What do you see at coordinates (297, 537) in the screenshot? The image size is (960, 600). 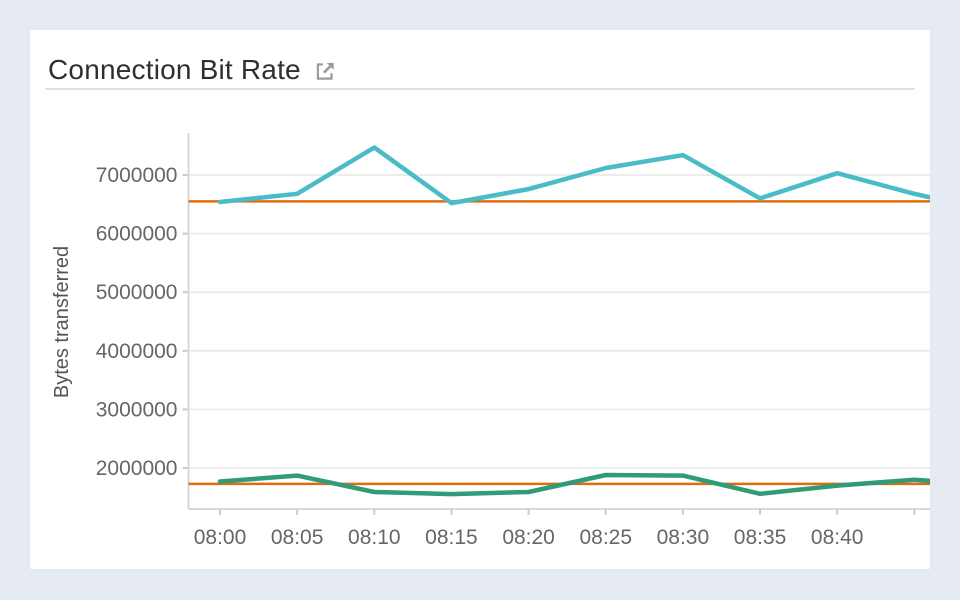 I see `x-tick-label: 08:05` at bounding box center [297, 537].